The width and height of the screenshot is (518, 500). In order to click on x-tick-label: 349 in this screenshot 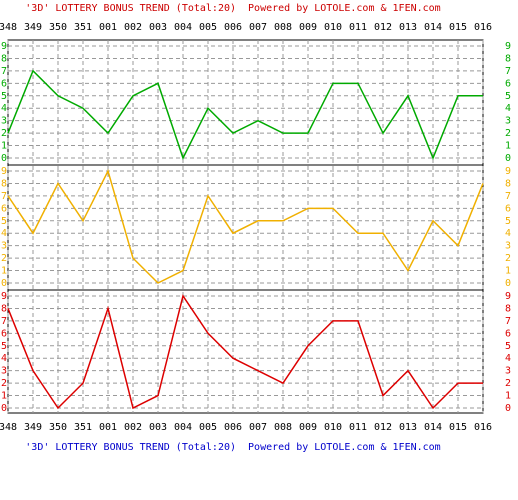, I will do `click(33, 427)`.